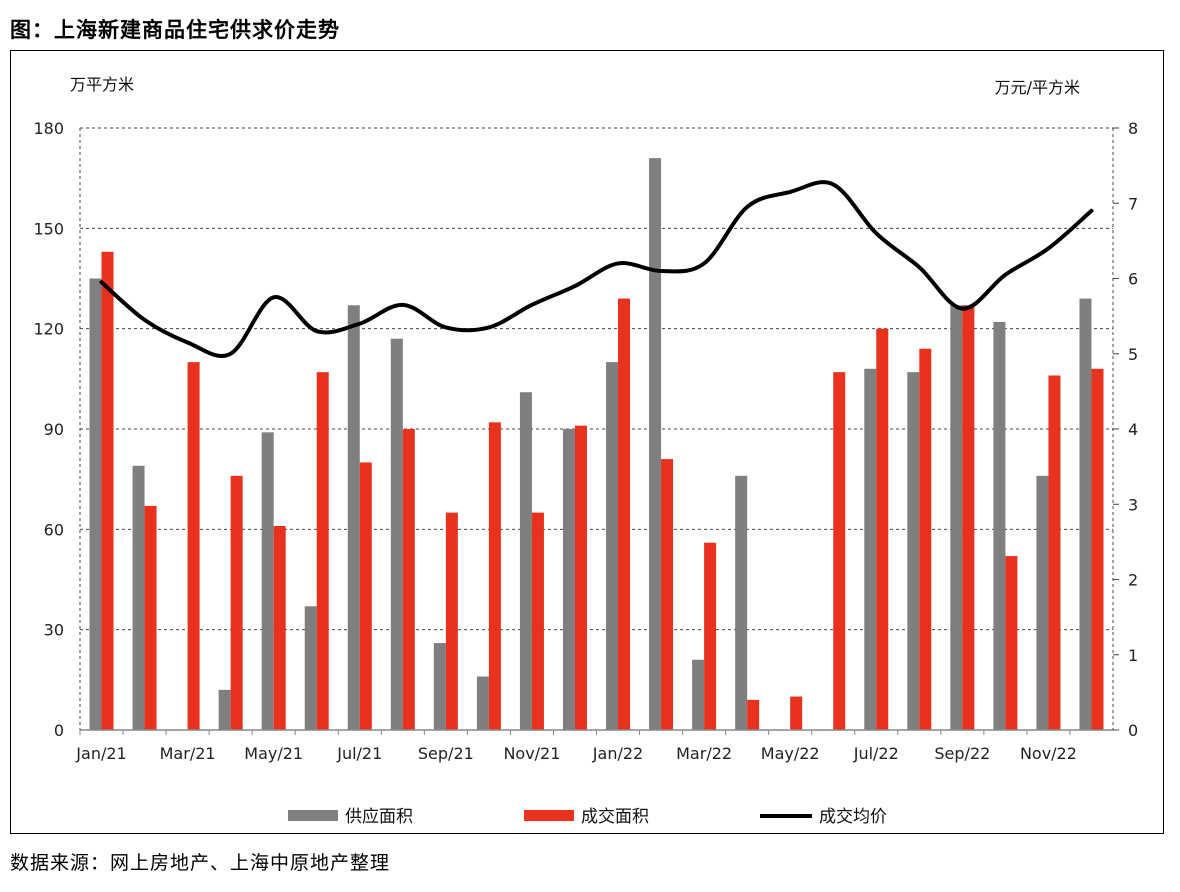 This screenshot has width=1180, height=892. What do you see at coordinates (1133, 429) in the screenshot?
I see `y-right-tick-label: 4` at bounding box center [1133, 429].